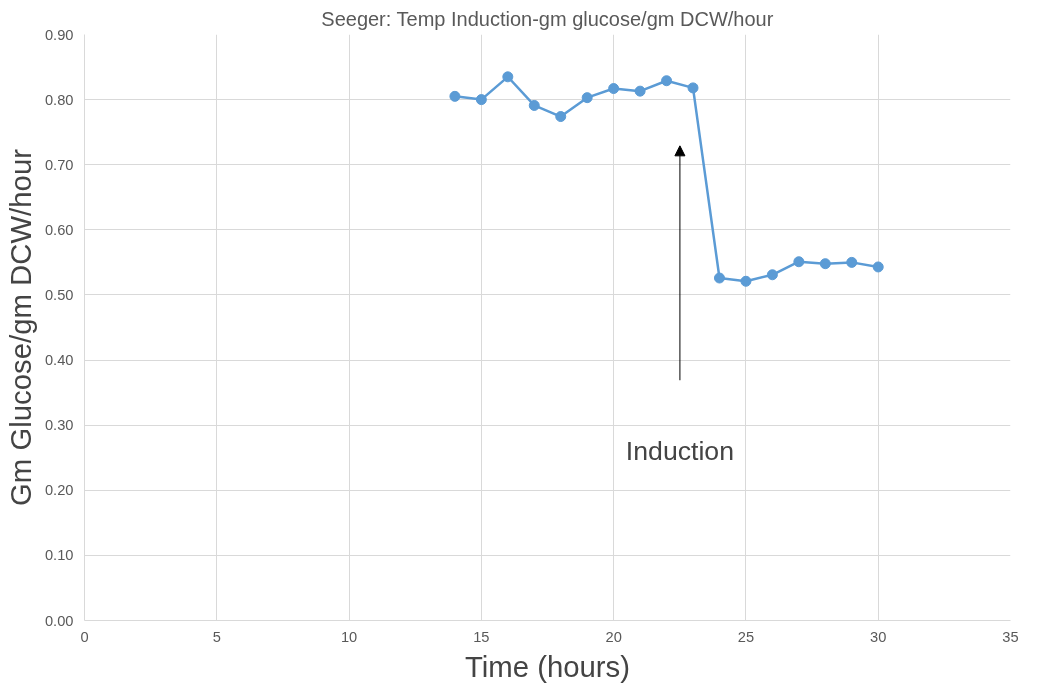 The image size is (1042, 692). What do you see at coordinates (216, 636) in the screenshot?
I see `x-tick-label: 5` at bounding box center [216, 636].